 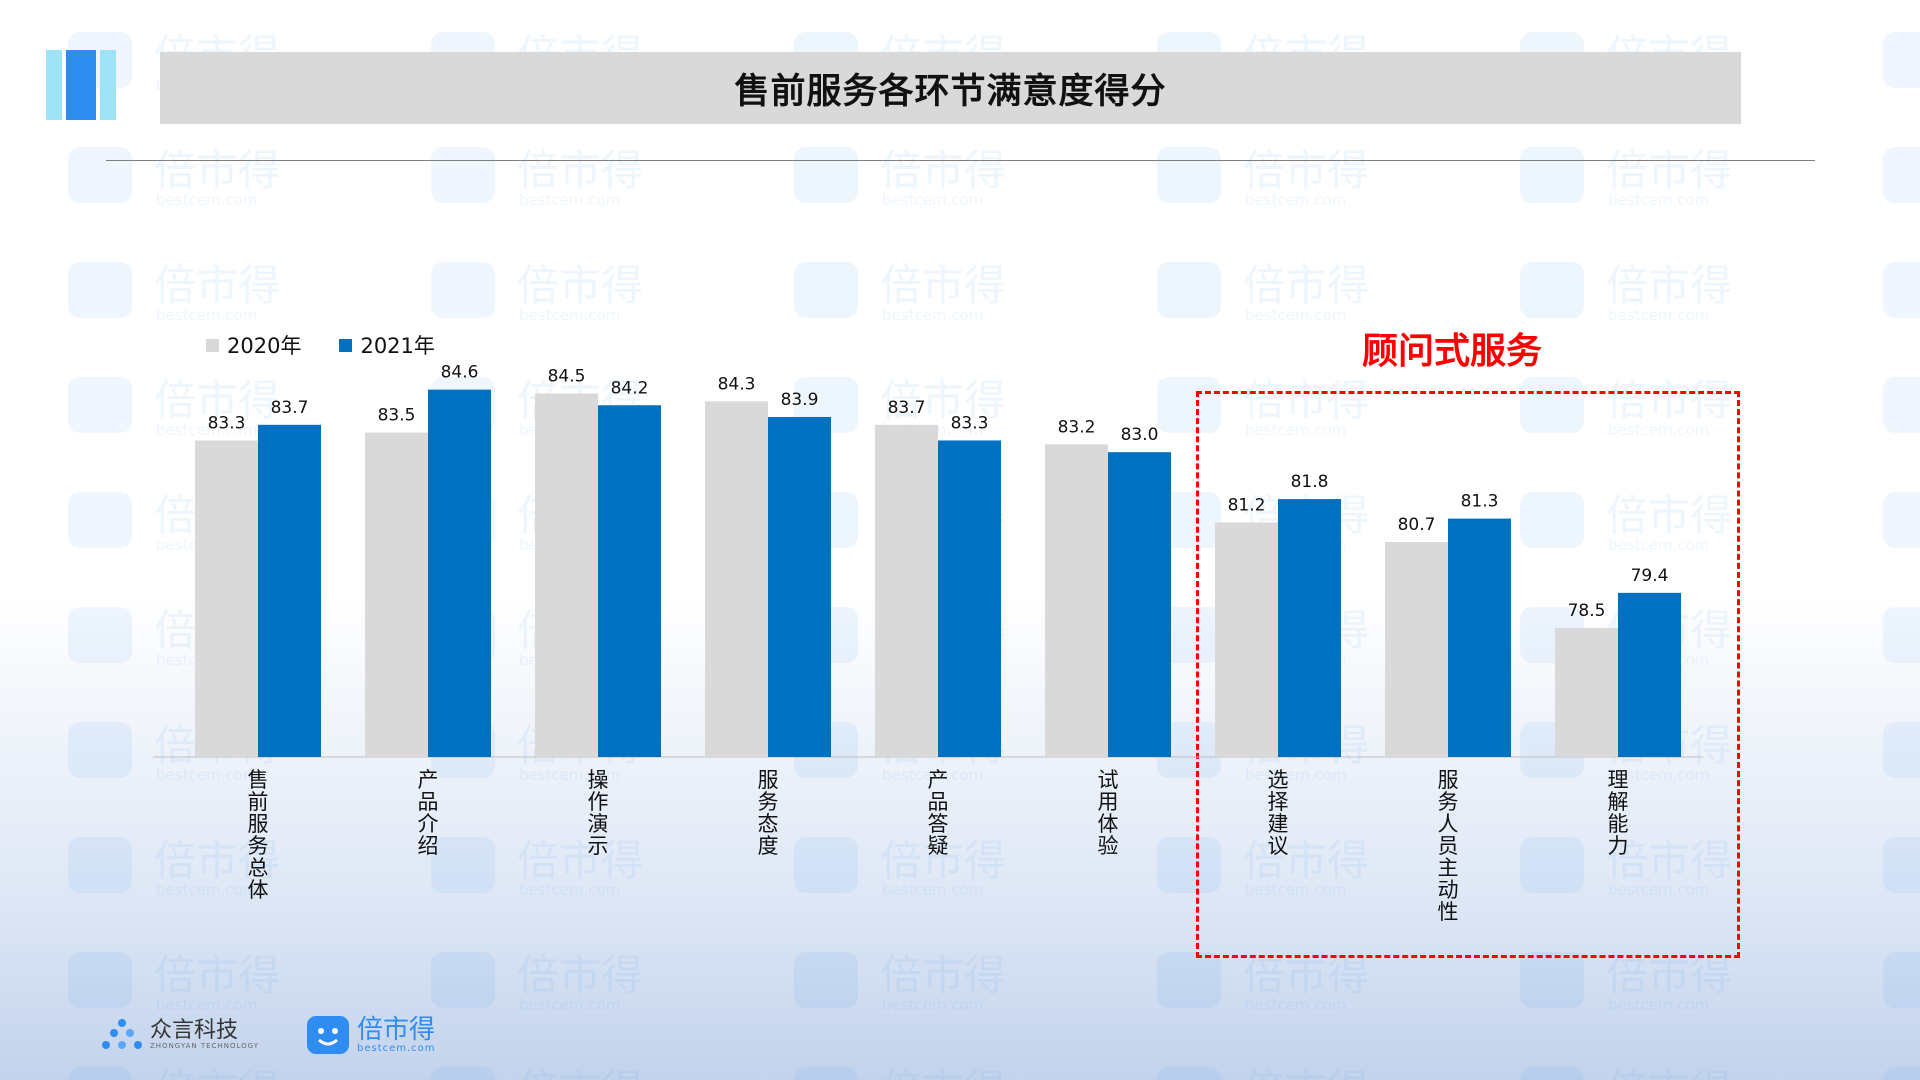 I want to click on category-label-4: 产品答疑, so click(x=938, y=813).